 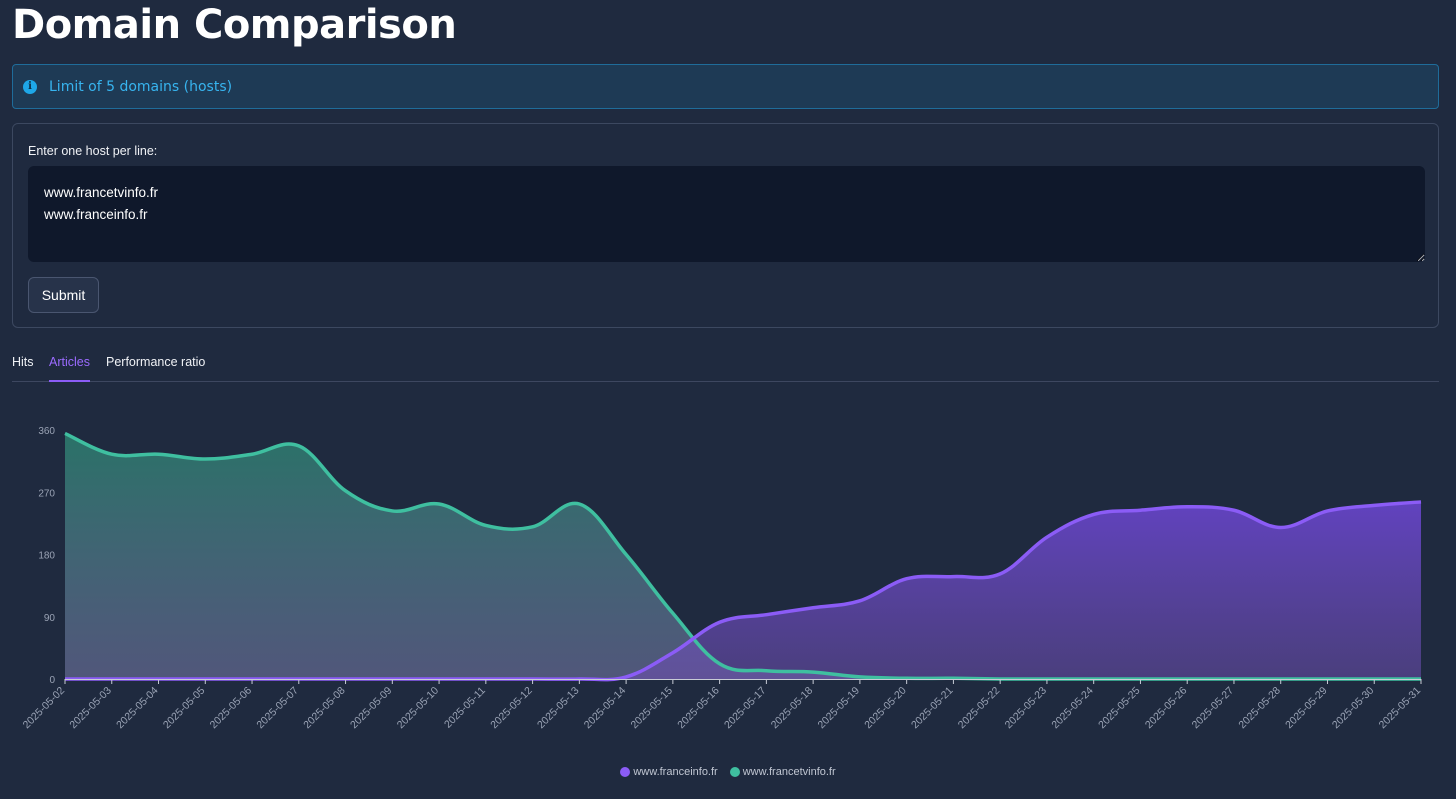 I want to click on x-tick-label: 2025-05-22, so click(x=979, y=708).